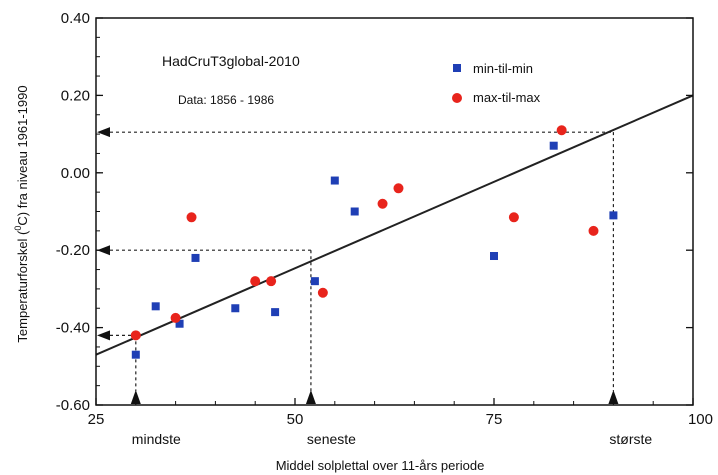  Describe the element at coordinates (22, 286) in the screenshot. I see `y-axis-label-pre: Temperaturforskel (` at that location.